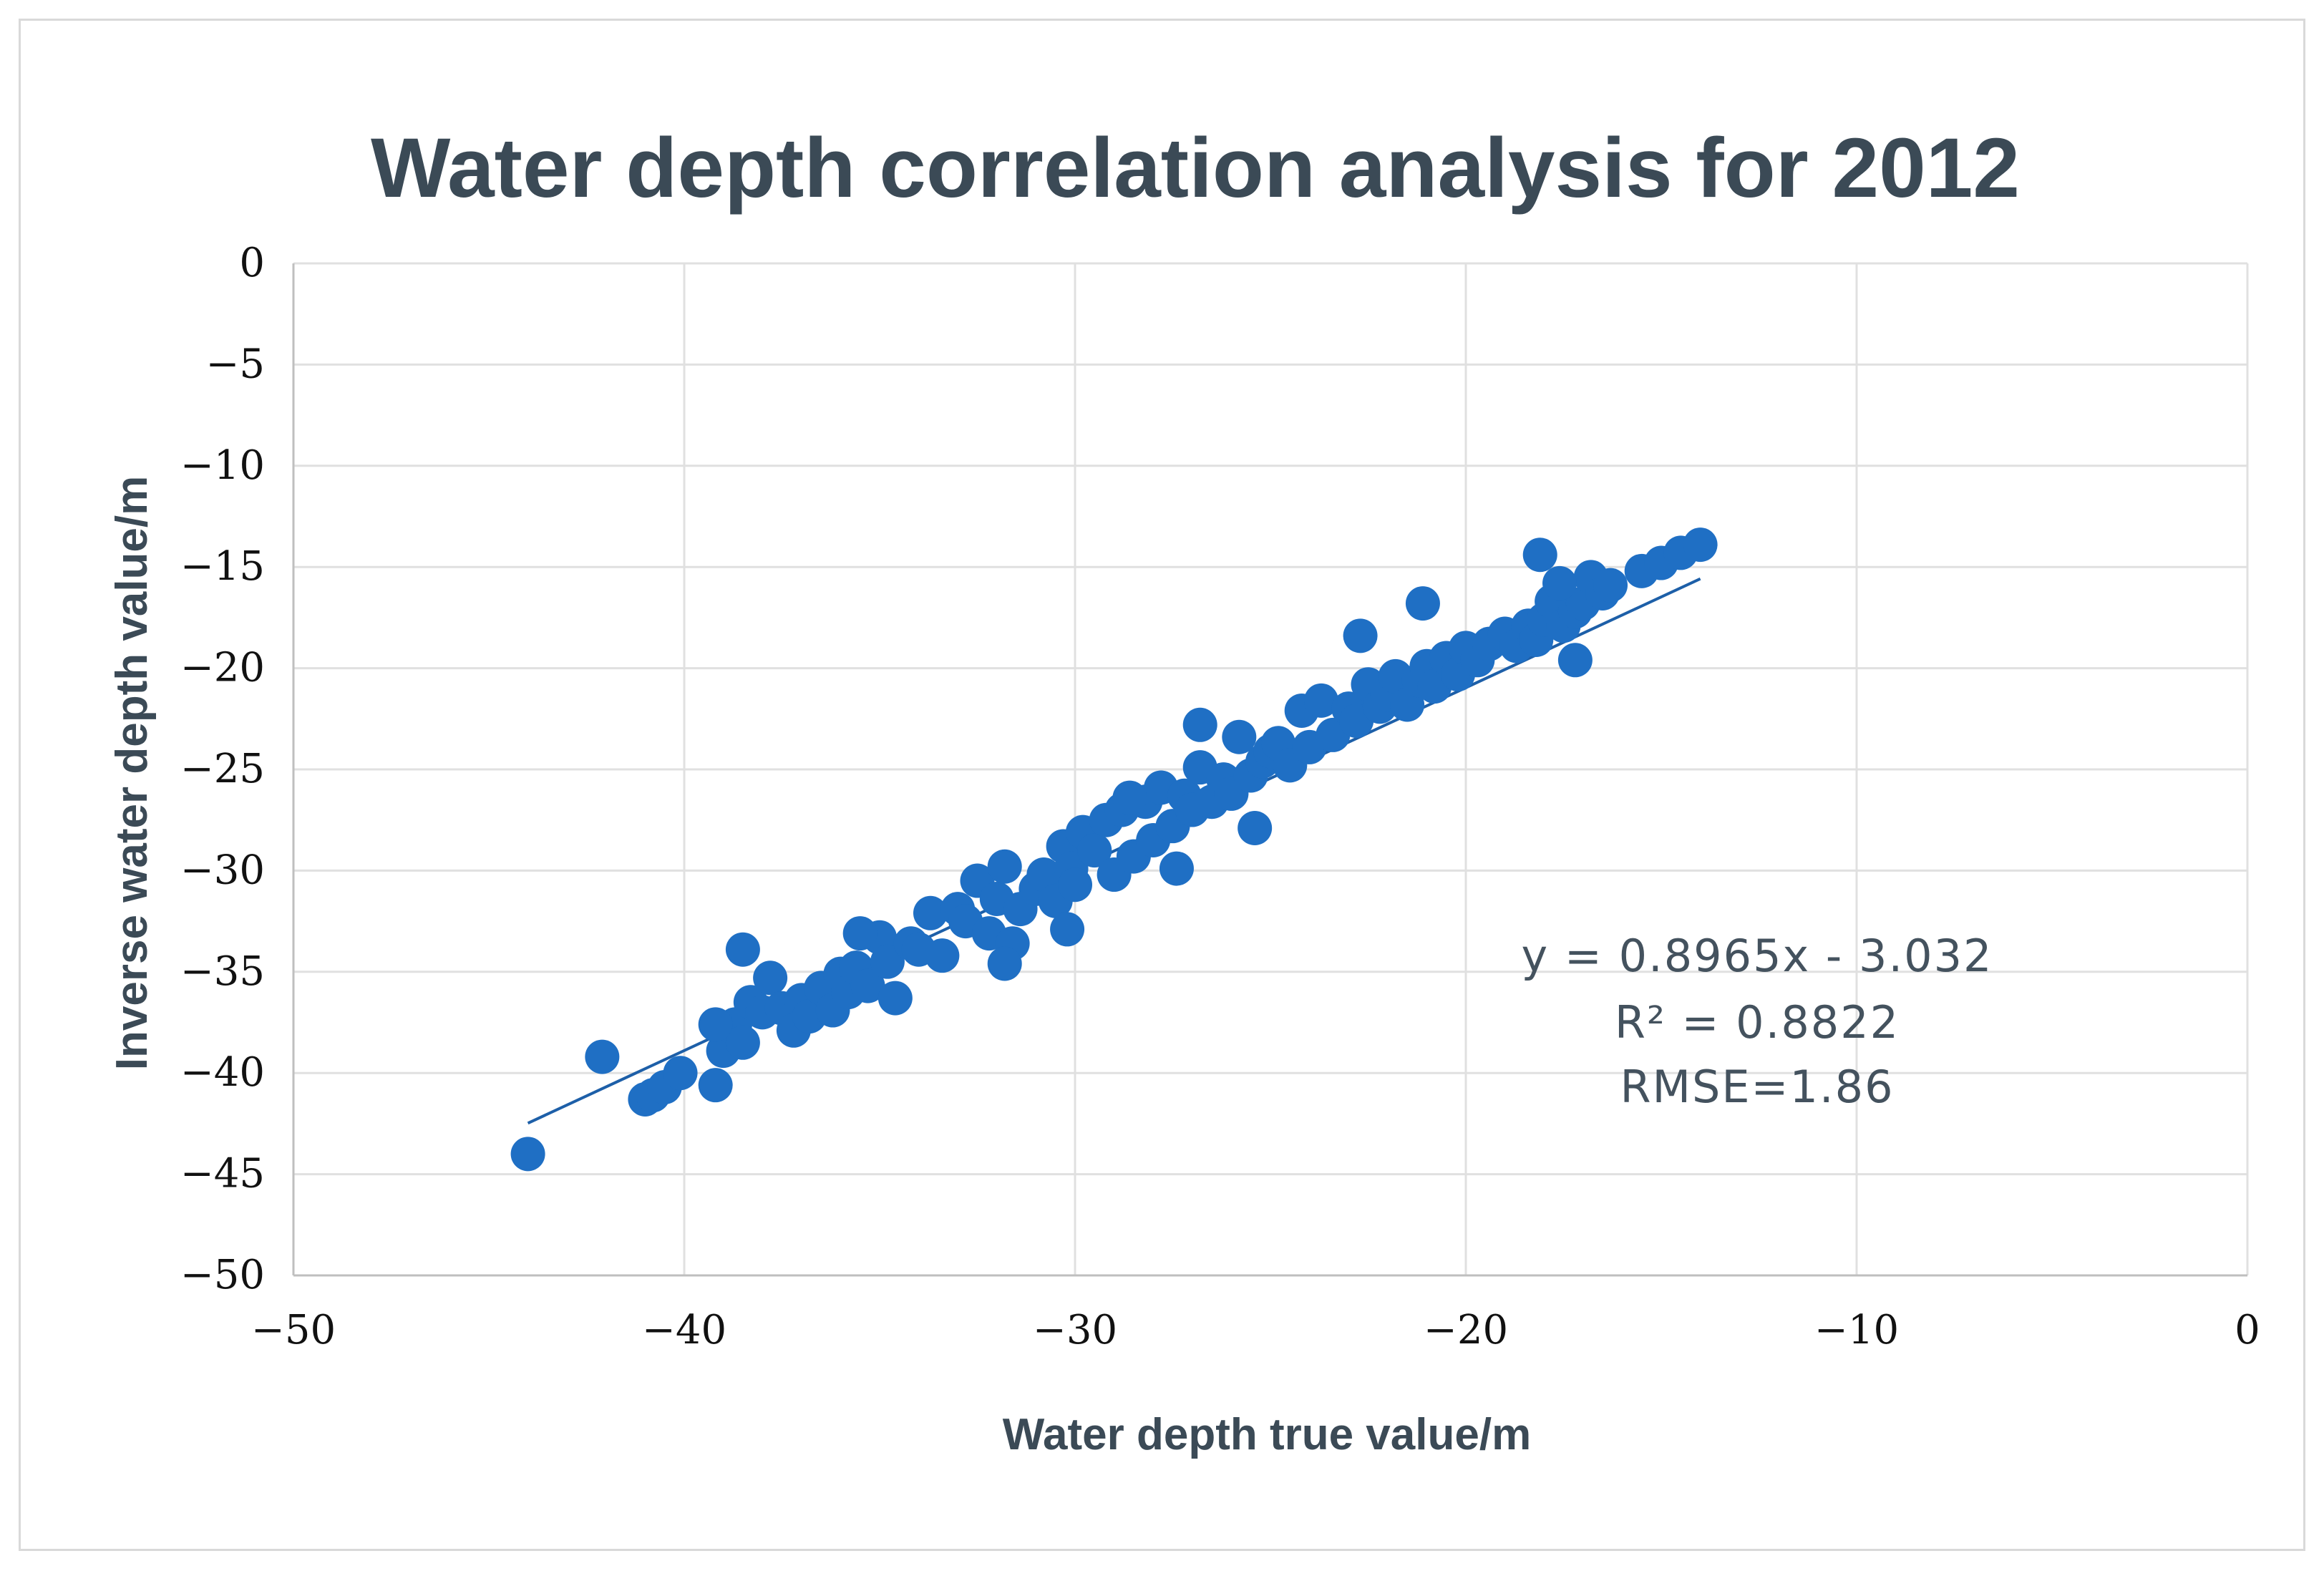  Describe the element at coordinates (222, 769) in the screenshot. I see `y-tick-label: −25` at that location.